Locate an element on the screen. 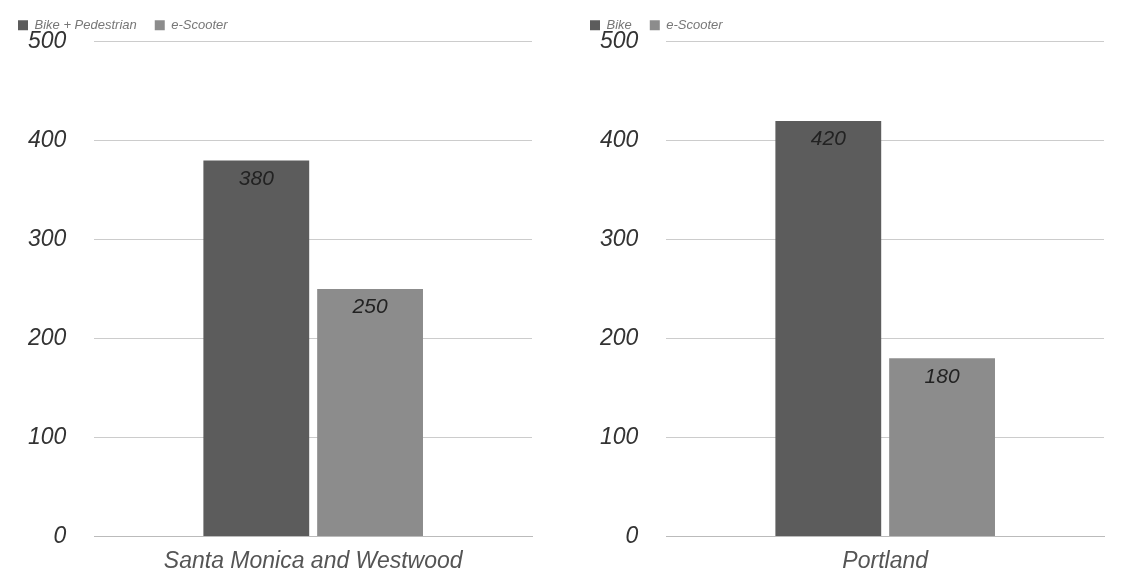 The height and width of the screenshot is (582, 1145). x-tick-label: Santa Monica and Westwood is located at coordinates (313, 559).